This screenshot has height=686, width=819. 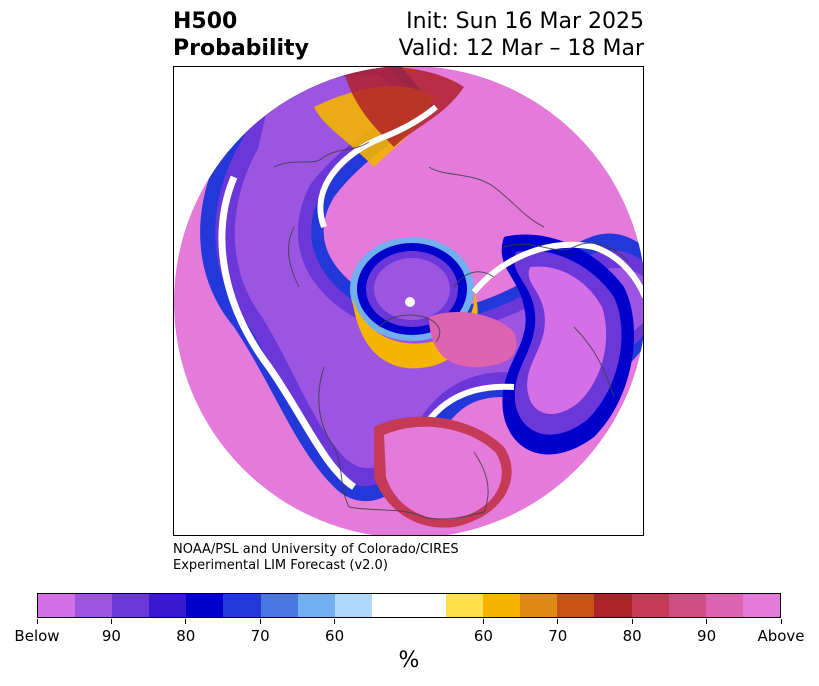 I want to click on credit-line-2: Experimental LIM Forecast (v2.0), so click(x=280, y=565).